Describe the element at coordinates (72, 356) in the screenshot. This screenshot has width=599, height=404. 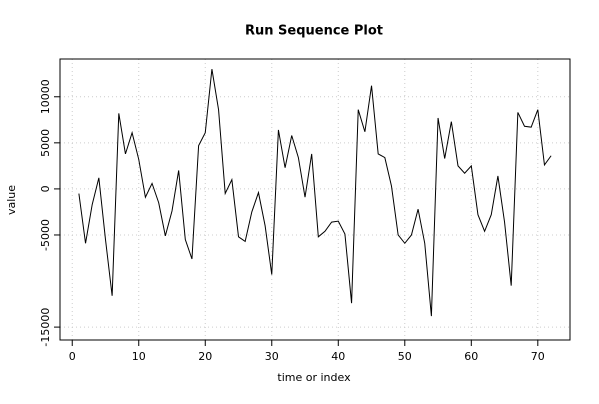
I see `x-tick-label: 0` at that location.